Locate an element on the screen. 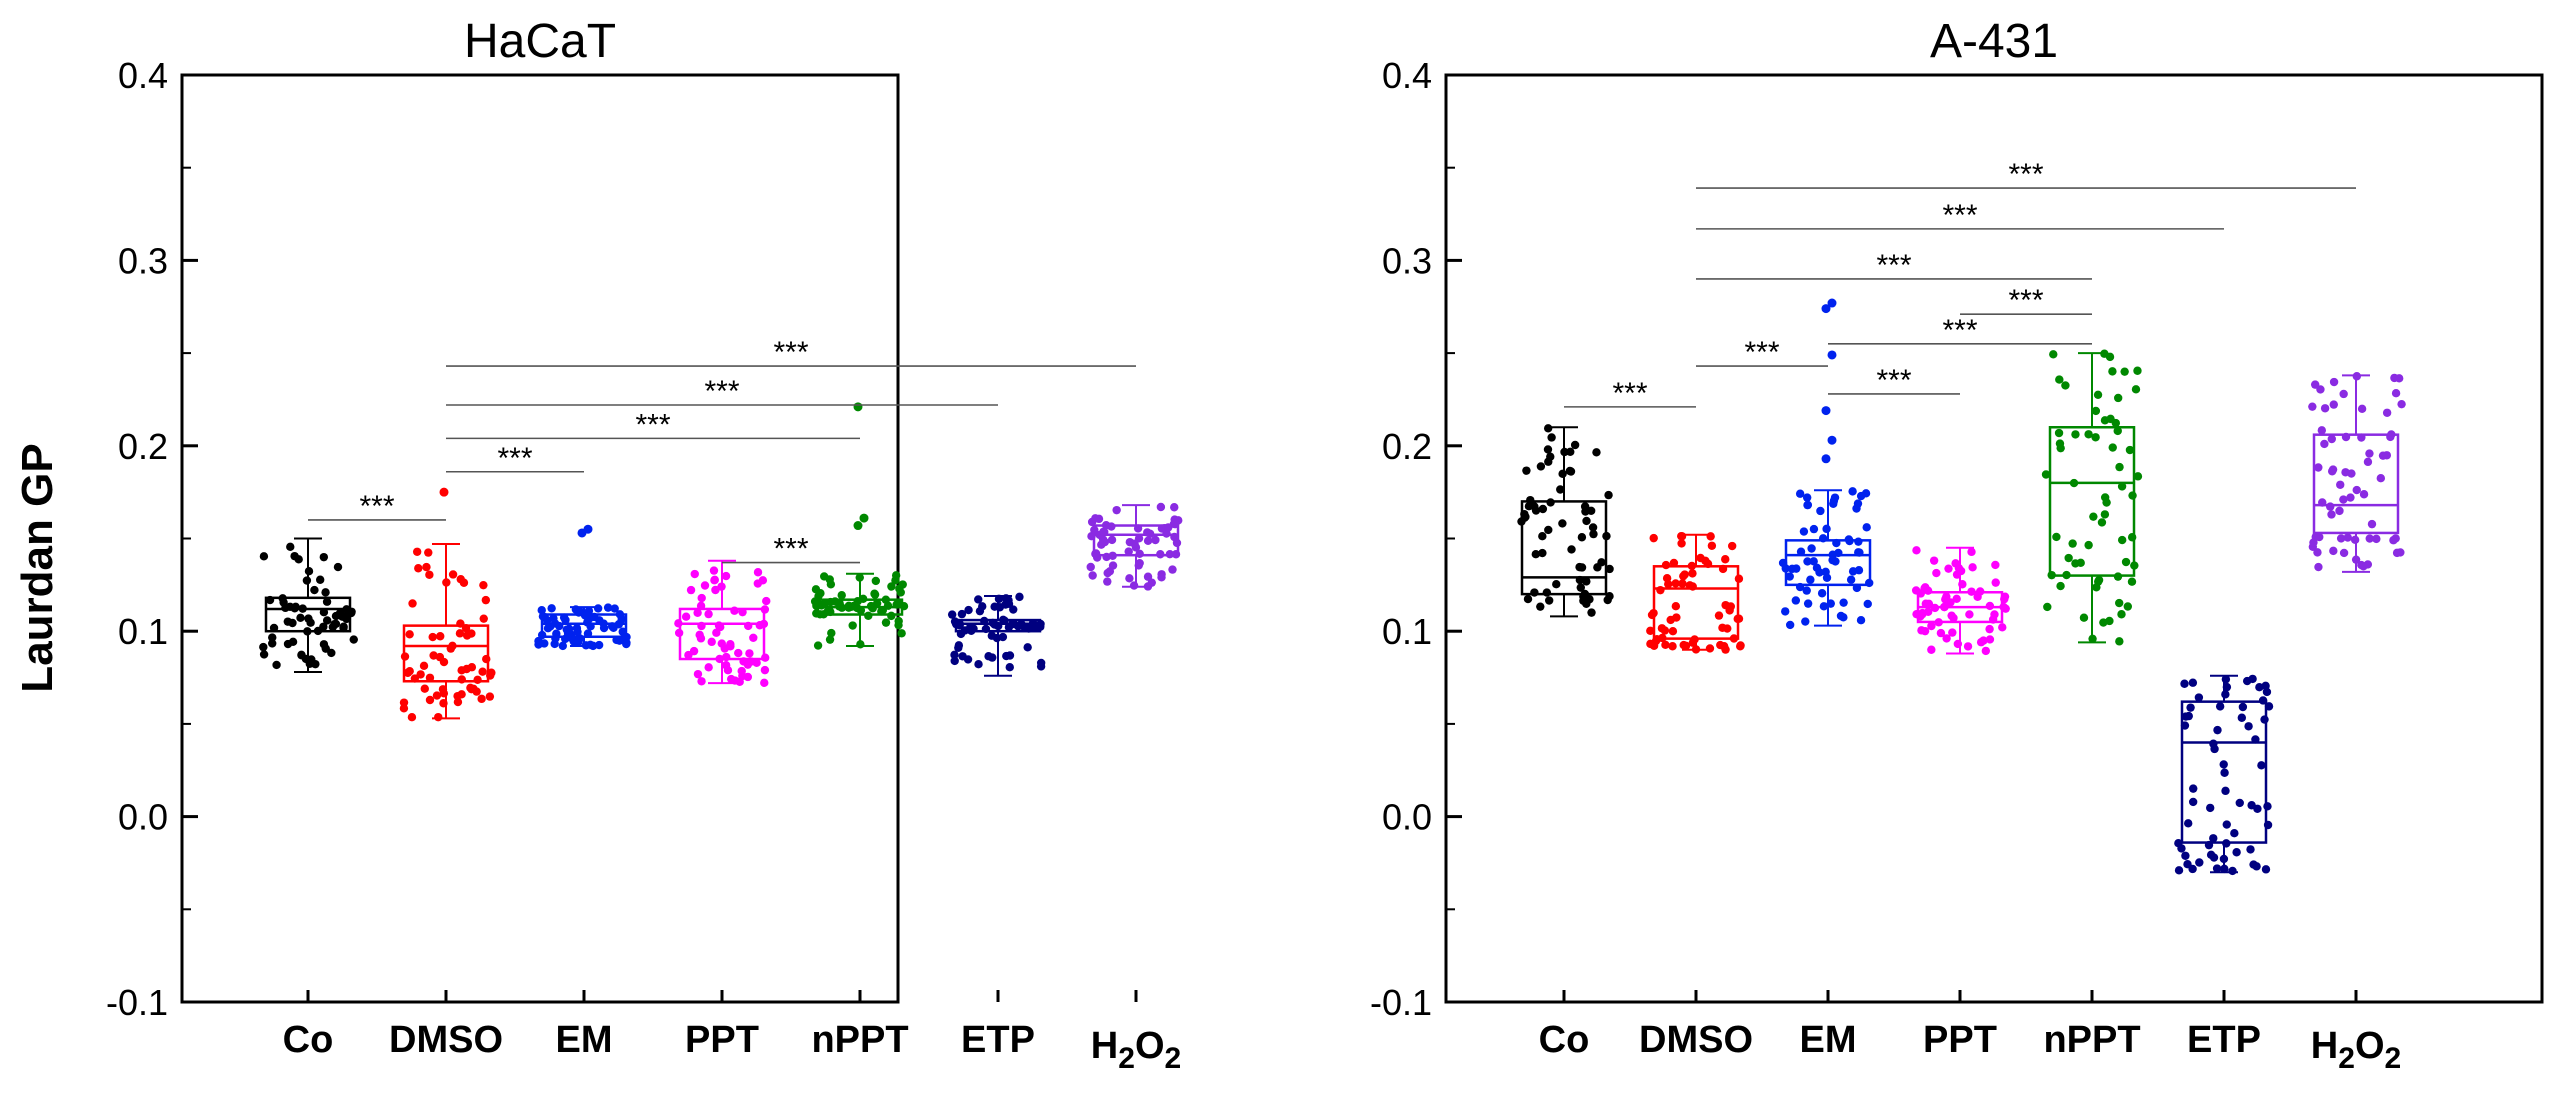  y-tick-label: 0.1 is located at coordinates (143, 631).